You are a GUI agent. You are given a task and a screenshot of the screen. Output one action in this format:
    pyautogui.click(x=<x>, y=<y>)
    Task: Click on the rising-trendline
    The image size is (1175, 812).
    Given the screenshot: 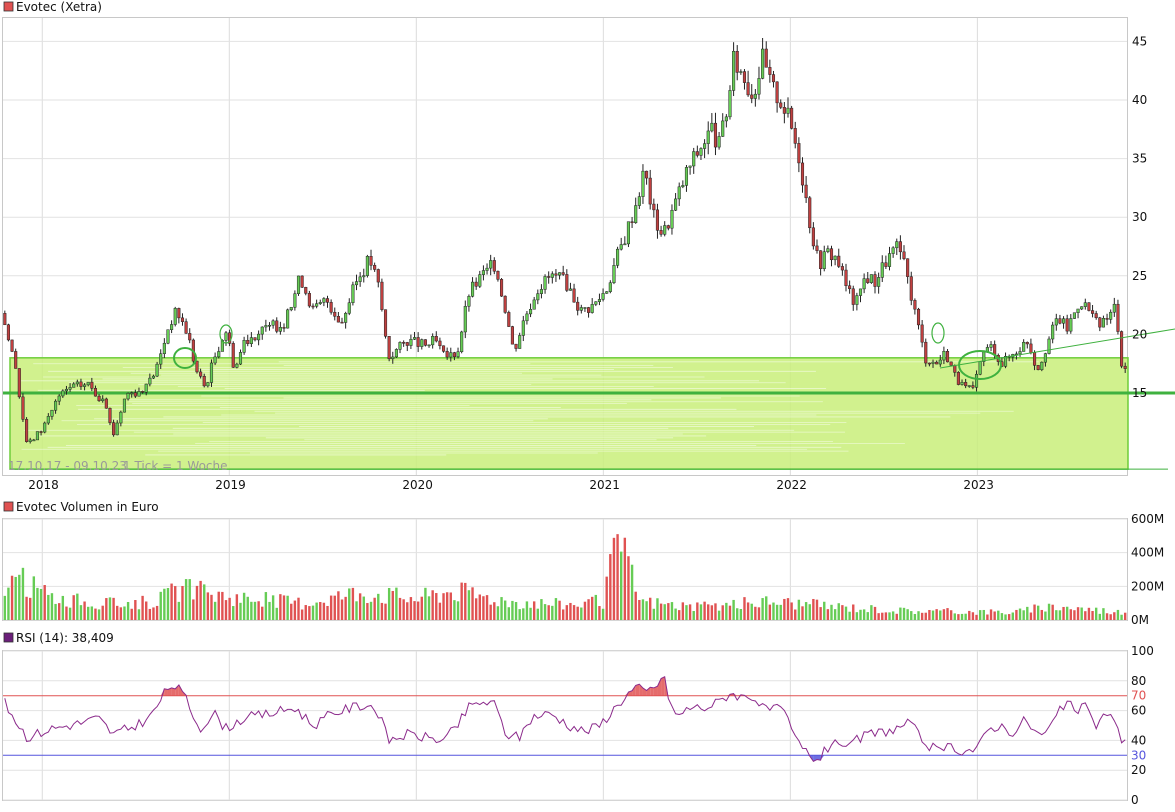 What is the action you would take?
    pyautogui.click(x=1057, y=348)
    